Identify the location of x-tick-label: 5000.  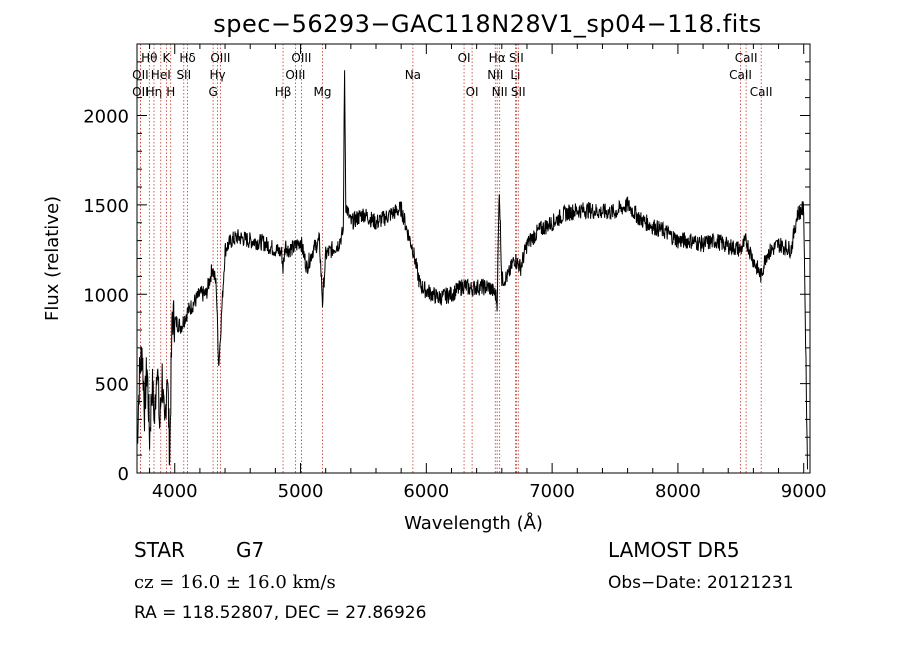
(301, 491).